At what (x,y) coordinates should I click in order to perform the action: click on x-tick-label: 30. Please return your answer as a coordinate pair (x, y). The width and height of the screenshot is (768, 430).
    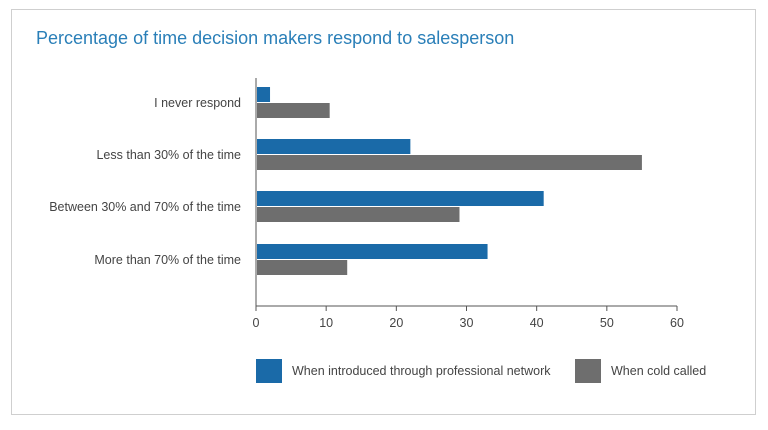
    Looking at the image, I should click on (467, 323).